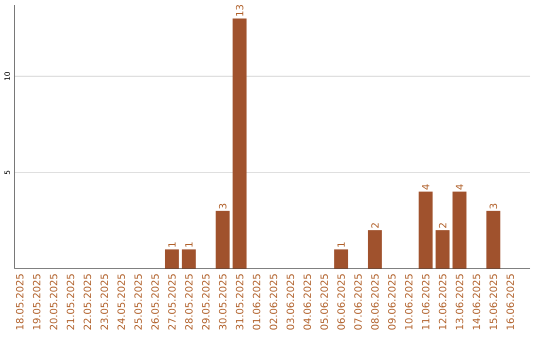 Image resolution: width=540 pixels, height=338 pixels. What do you see at coordinates (189, 302) in the screenshot?
I see `x-tick-label: 28.05.2025` at bounding box center [189, 302].